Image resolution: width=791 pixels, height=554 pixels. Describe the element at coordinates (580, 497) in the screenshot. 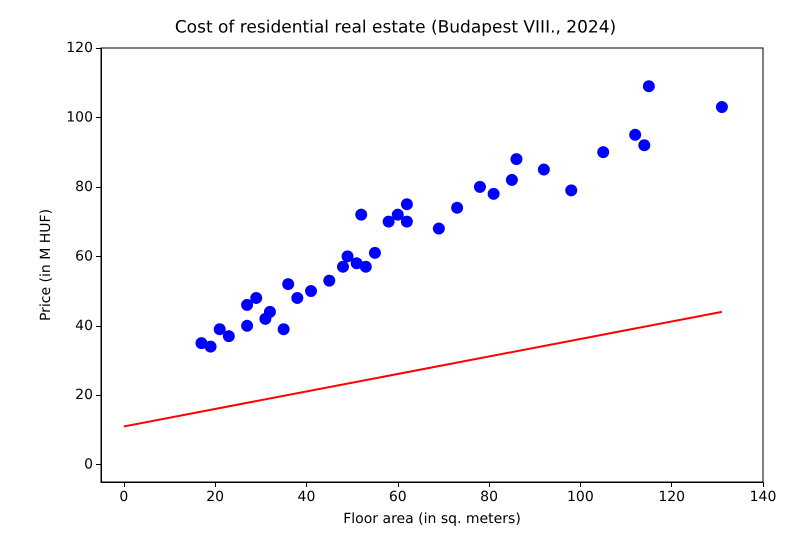

I see `x-tick-label: 100` at that location.